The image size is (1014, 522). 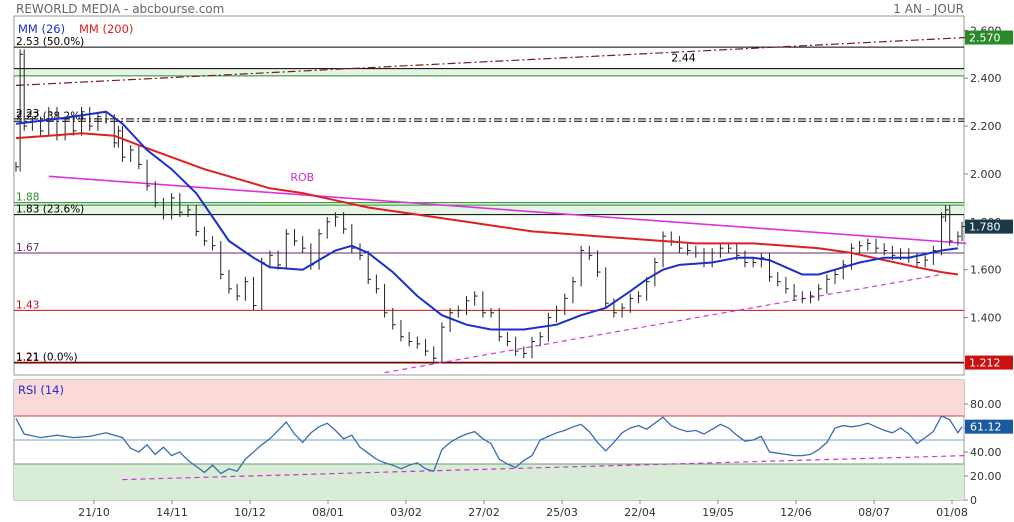 What do you see at coordinates (50, 116) in the screenshot?
I see `level-label: 2.22 (38.2%)` at bounding box center [50, 116].